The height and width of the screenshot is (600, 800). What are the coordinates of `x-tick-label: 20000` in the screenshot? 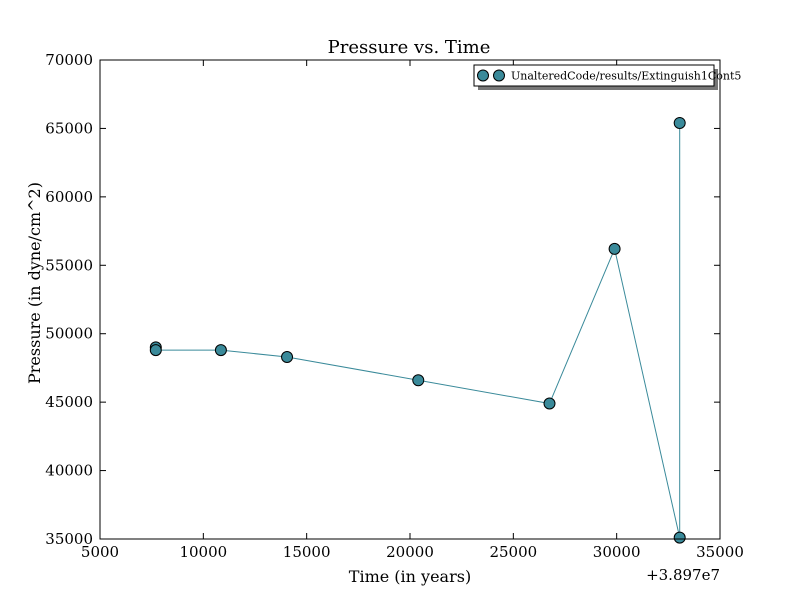 It's located at (410, 552).